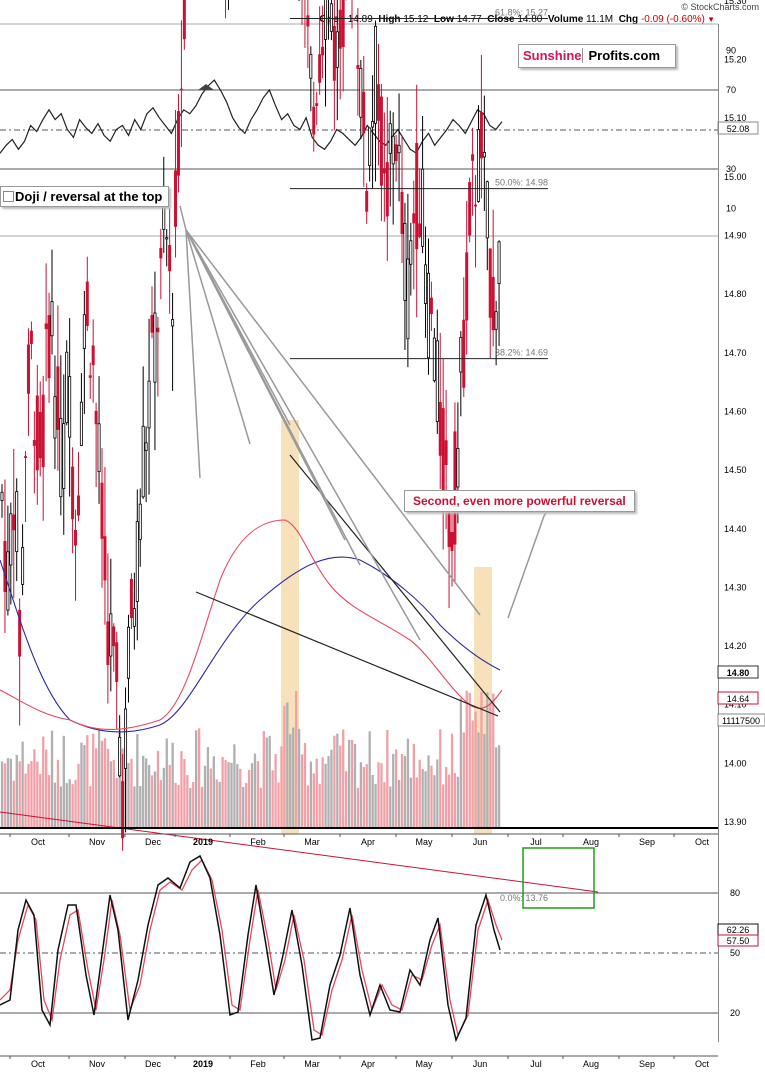 The width and height of the screenshot is (765, 1074). Describe the element at coordinates (731, 209) in the screenshot. I see `rsi-tick-label: 10` at that location.